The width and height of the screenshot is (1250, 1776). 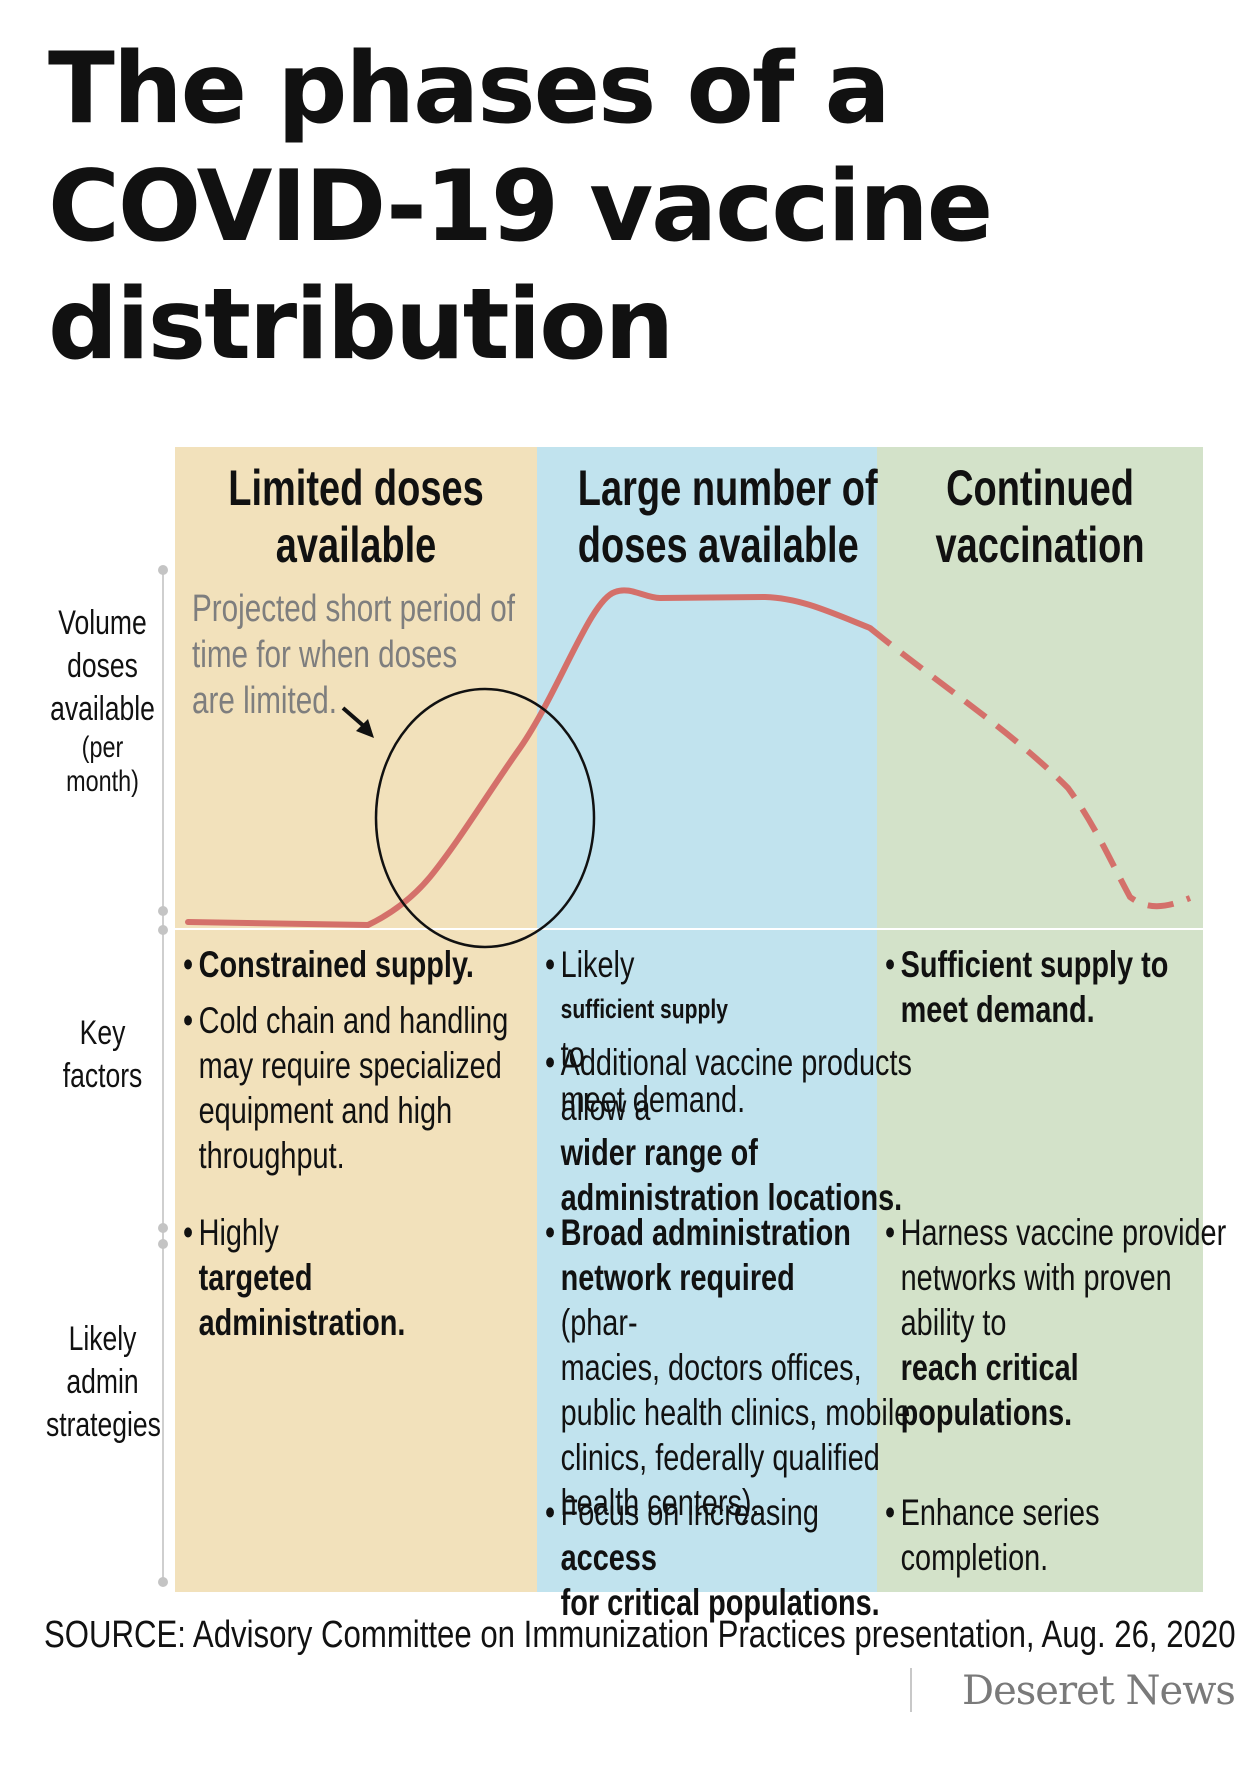 I want to click on bullet-emphasis: access, so click(x=608, y=1557).